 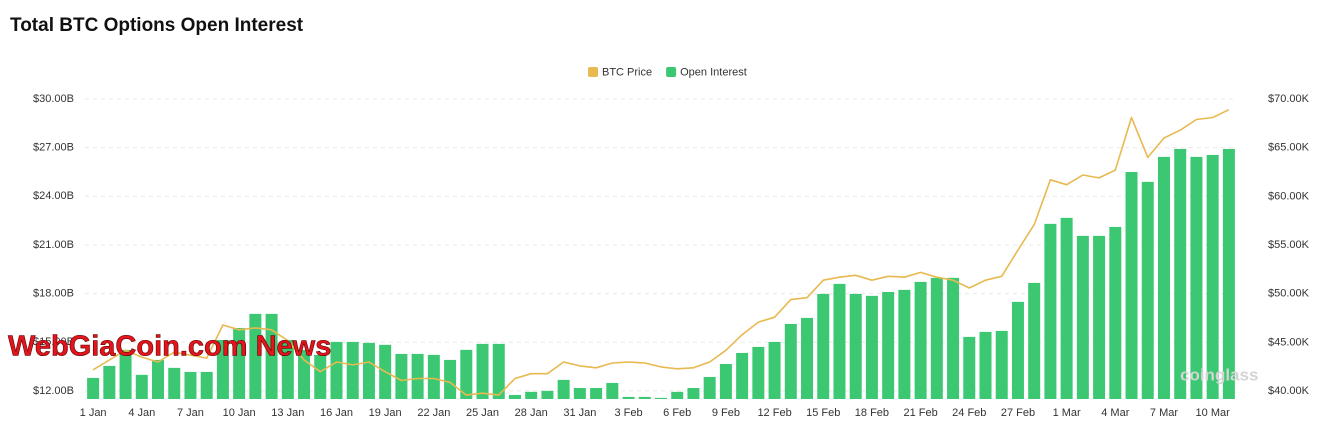 I want to click on x-tick-label: 10 Mar, so click(x=1213, y=413).